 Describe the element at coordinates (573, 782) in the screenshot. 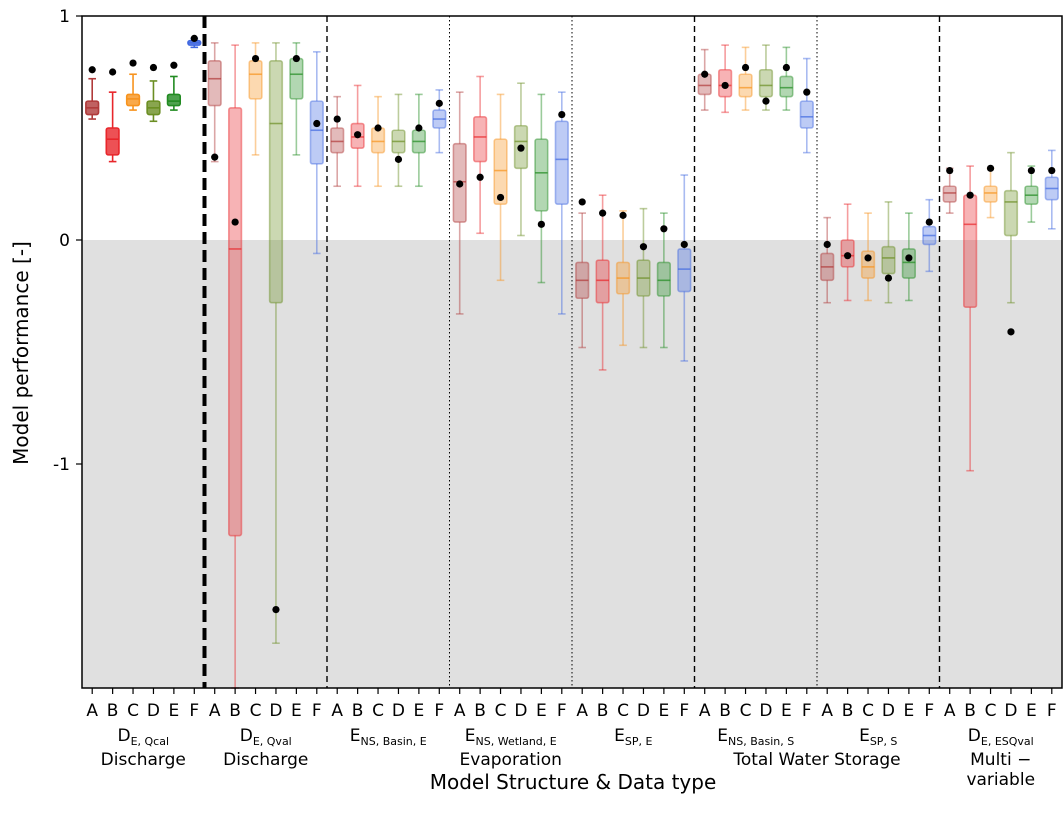

I see `x-axis-title: Model Structure & Data type` at that location.